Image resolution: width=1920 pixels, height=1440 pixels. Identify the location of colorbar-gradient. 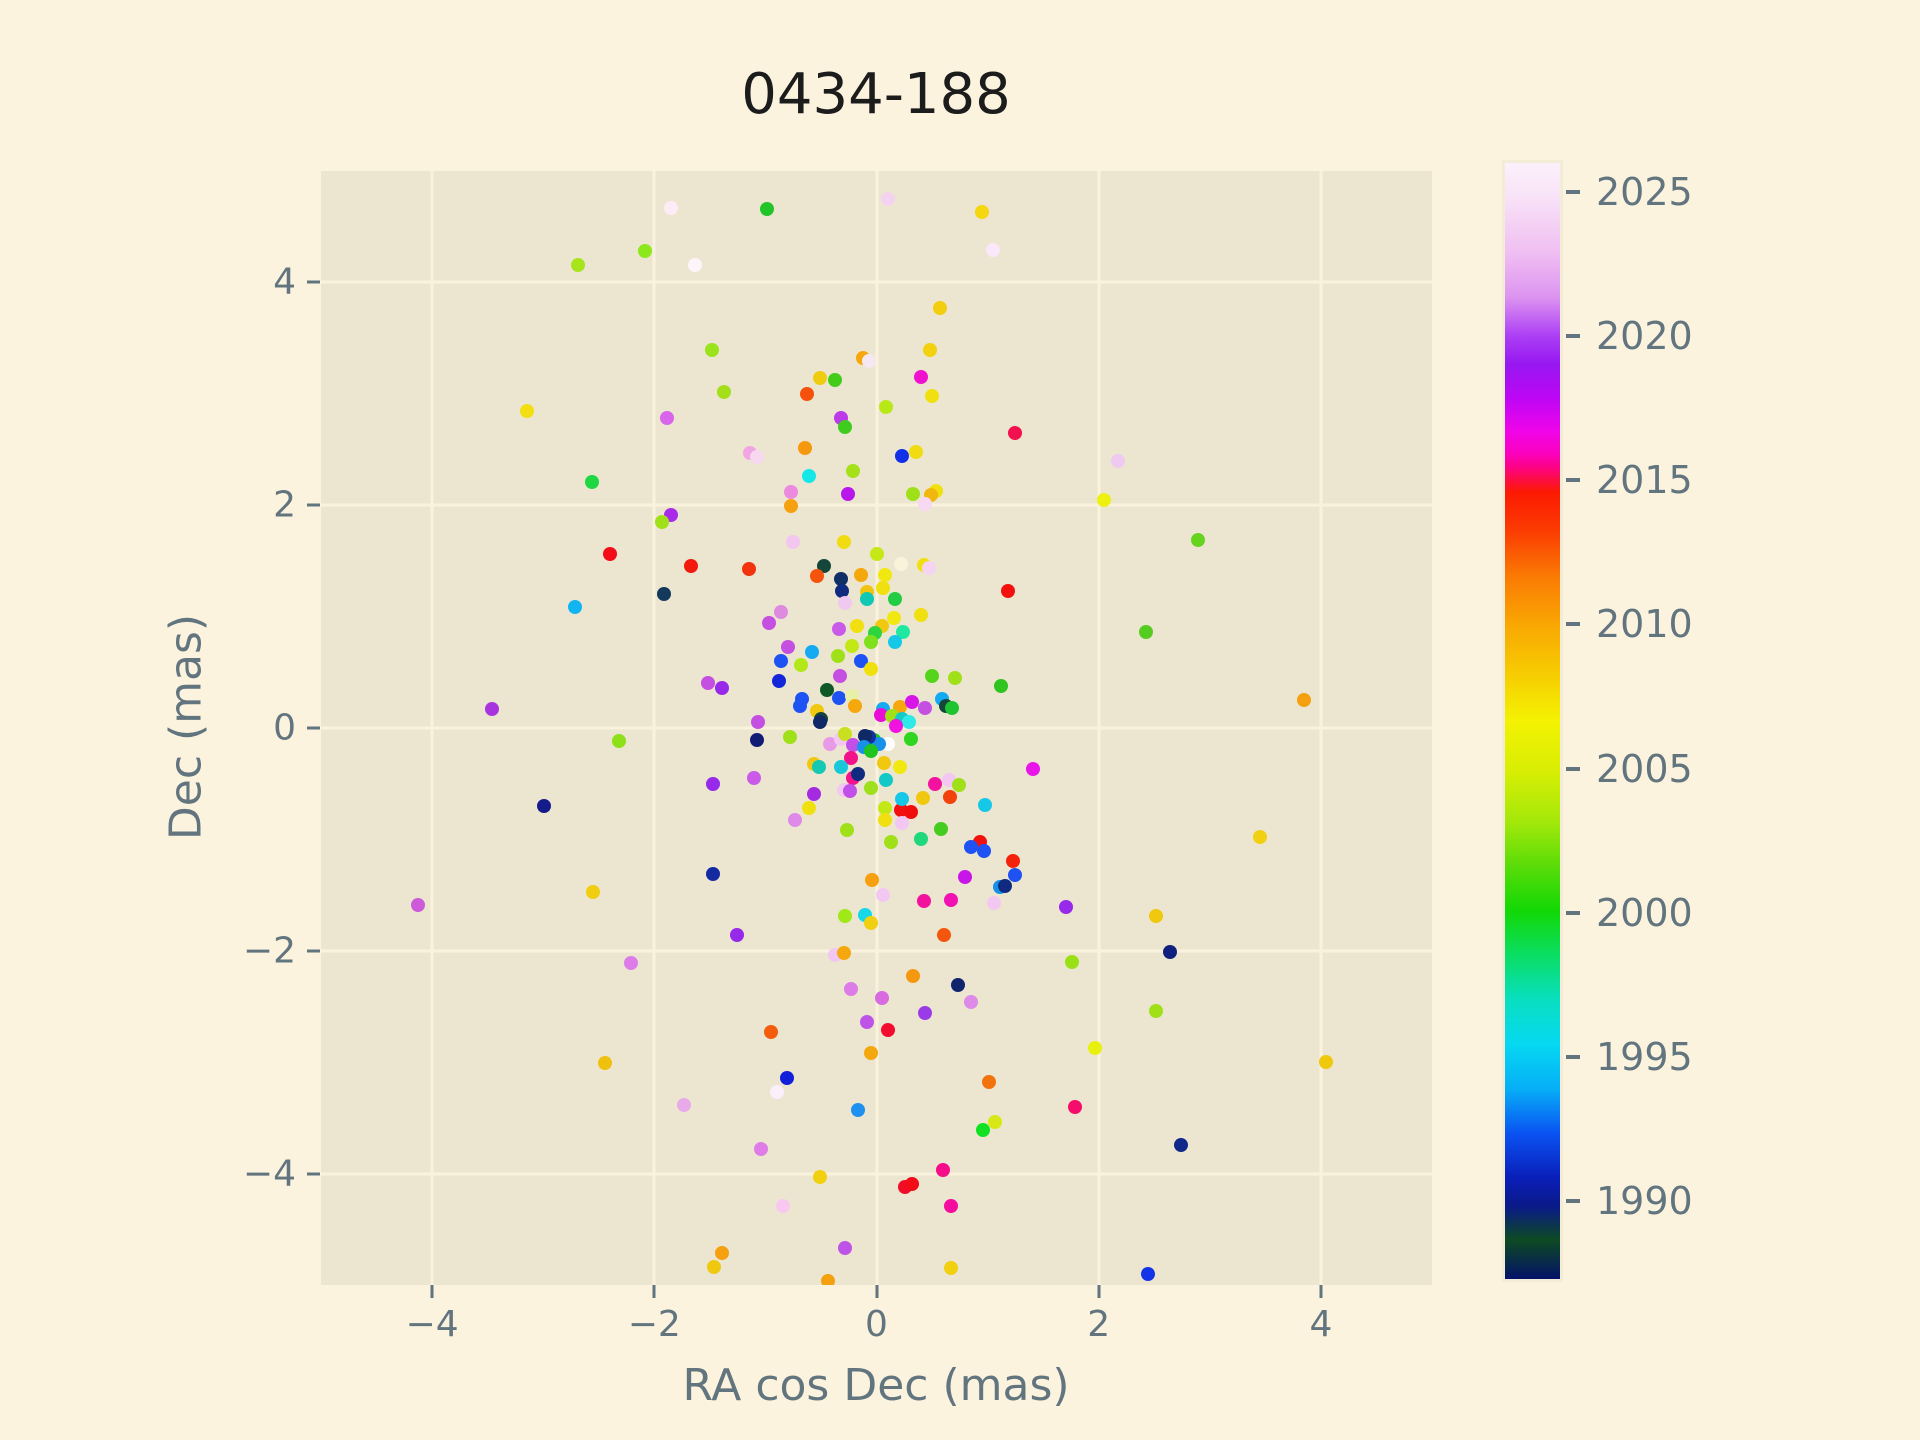
(1532, 721).